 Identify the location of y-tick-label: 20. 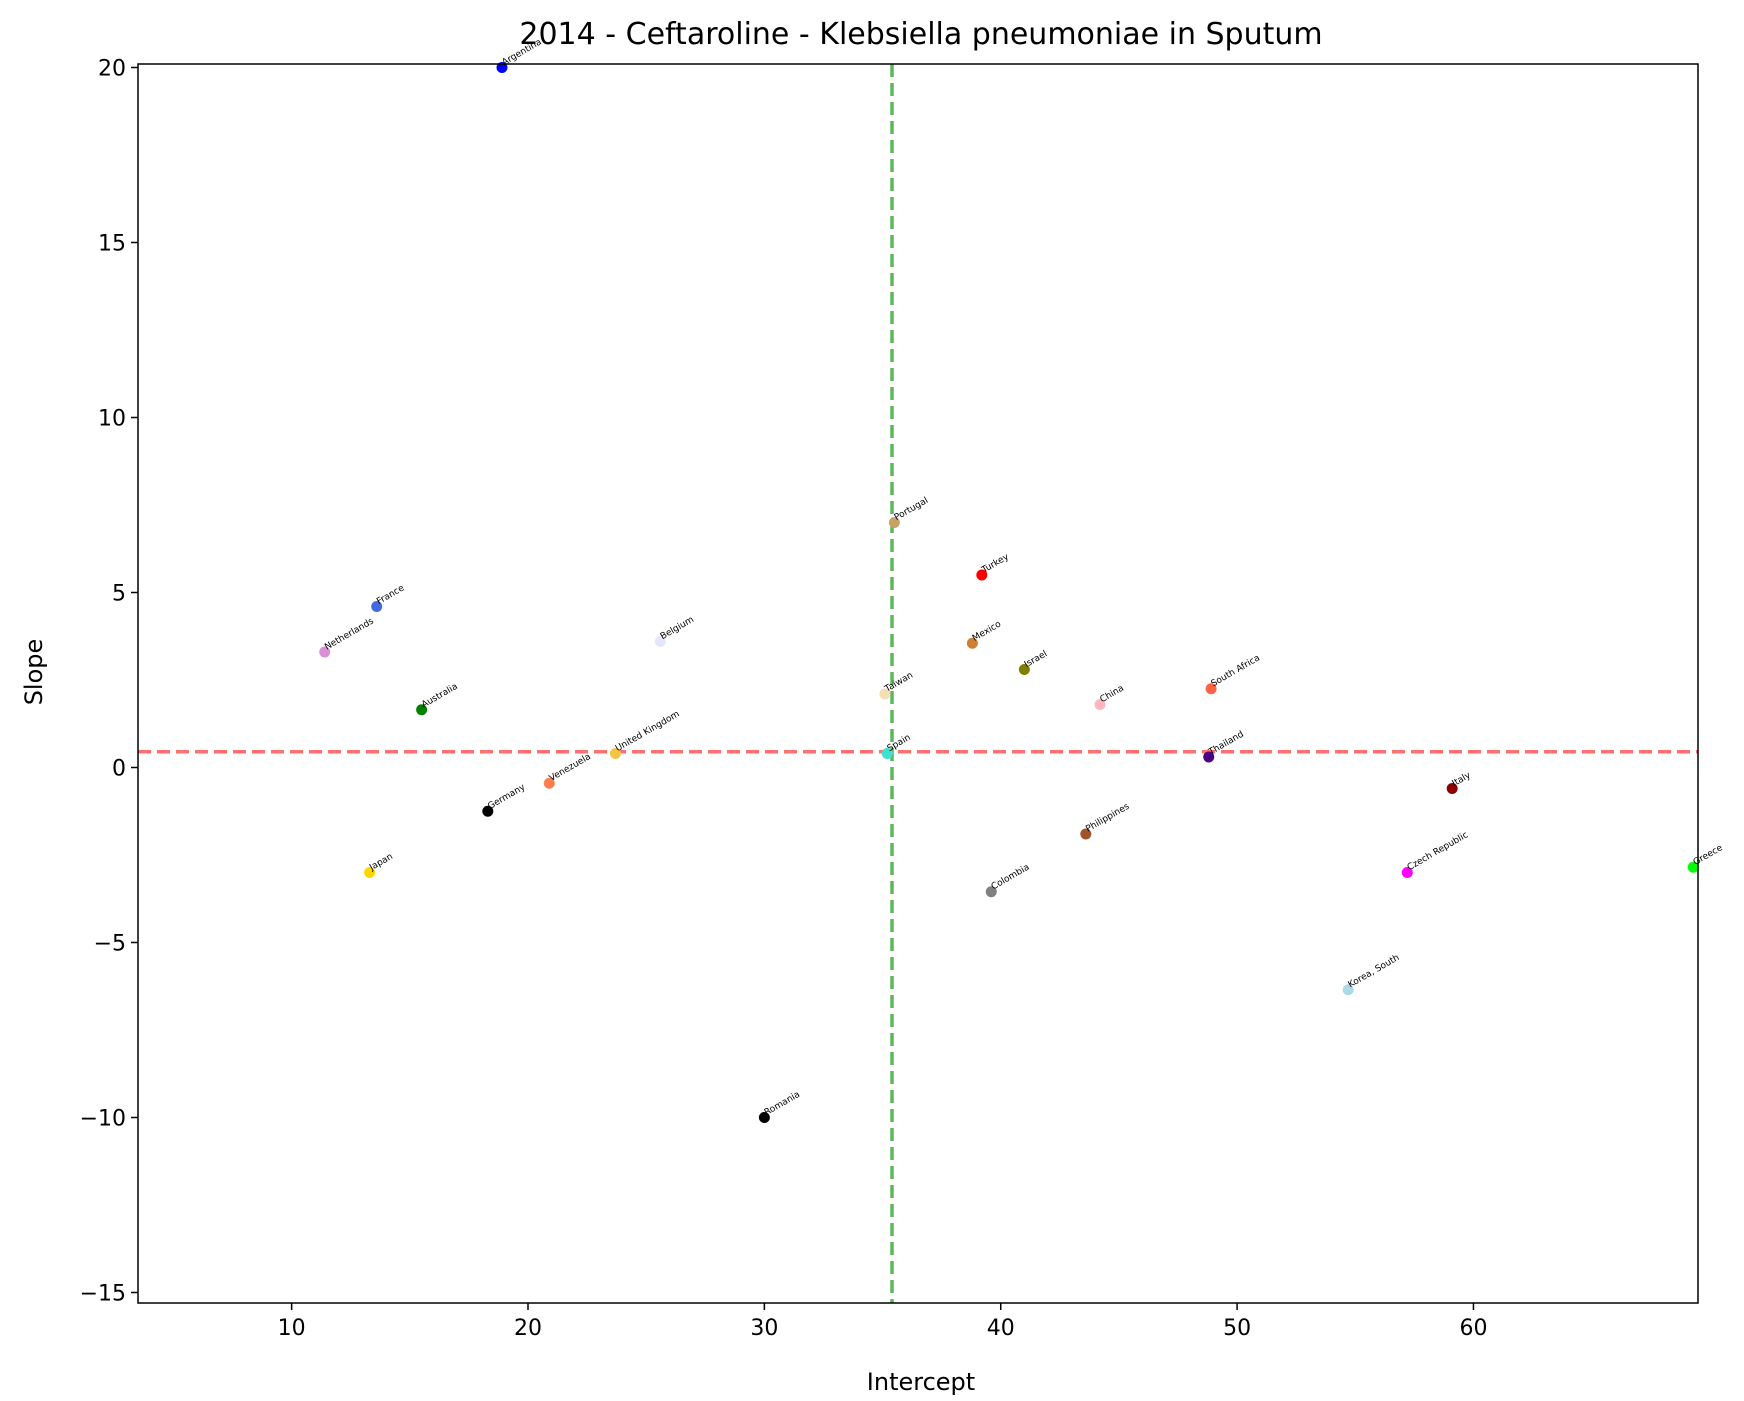
(112, 69).